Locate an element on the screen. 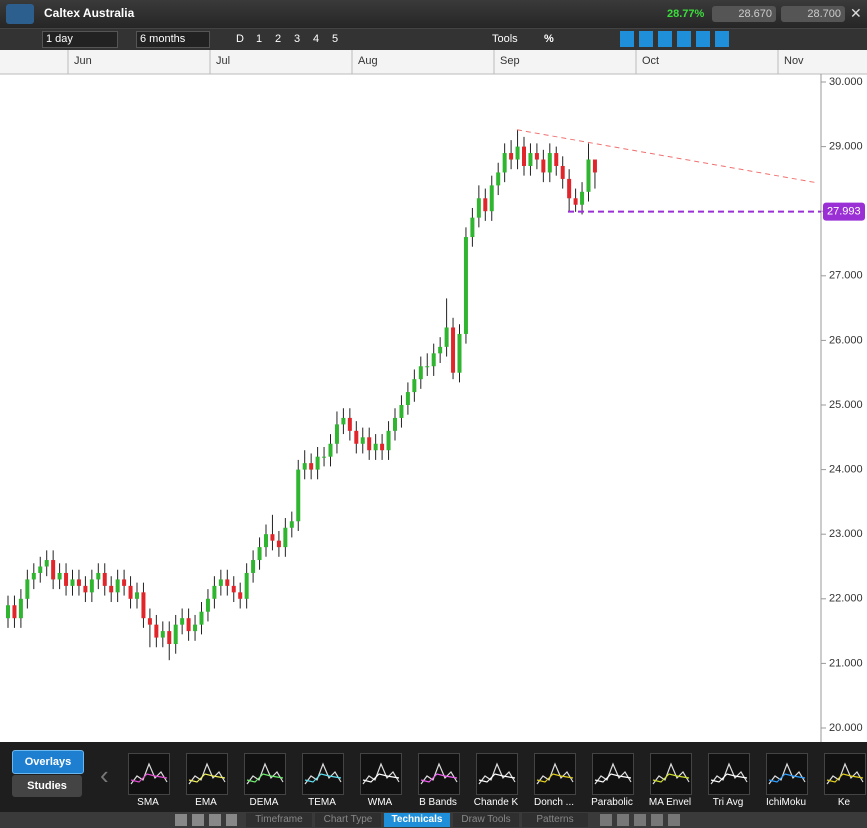  zoom-icons is located at coordinates (641, 820).